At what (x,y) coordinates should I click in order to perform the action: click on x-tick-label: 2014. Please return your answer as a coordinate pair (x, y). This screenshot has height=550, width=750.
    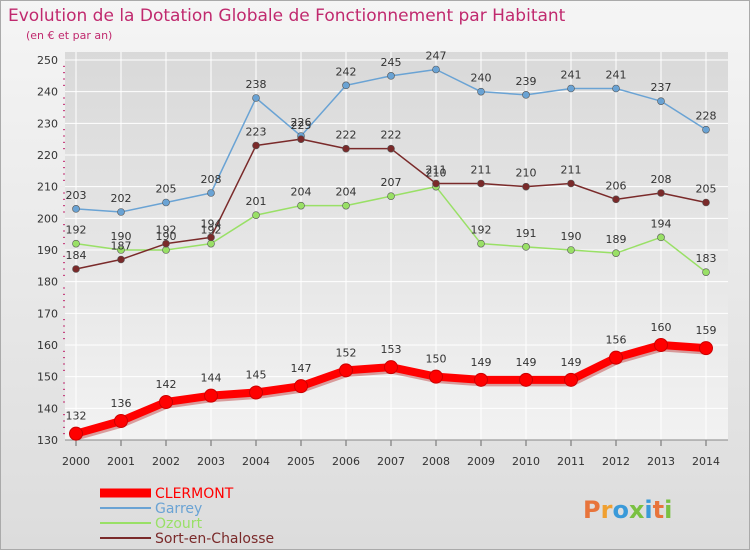
    Looking at the image, I should click on (706, 461).